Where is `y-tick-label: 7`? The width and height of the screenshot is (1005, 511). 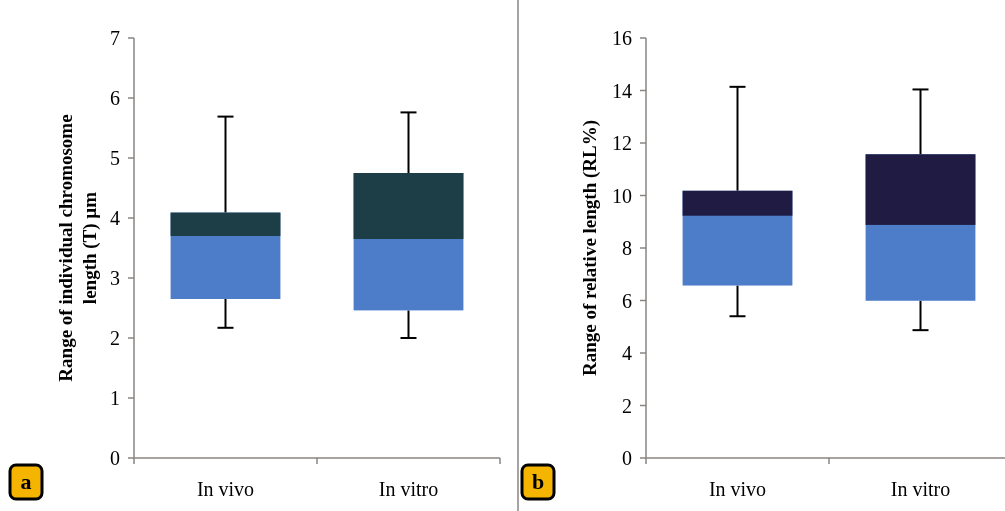
y-tick-label: 7 is located at coordinates (115, 38).